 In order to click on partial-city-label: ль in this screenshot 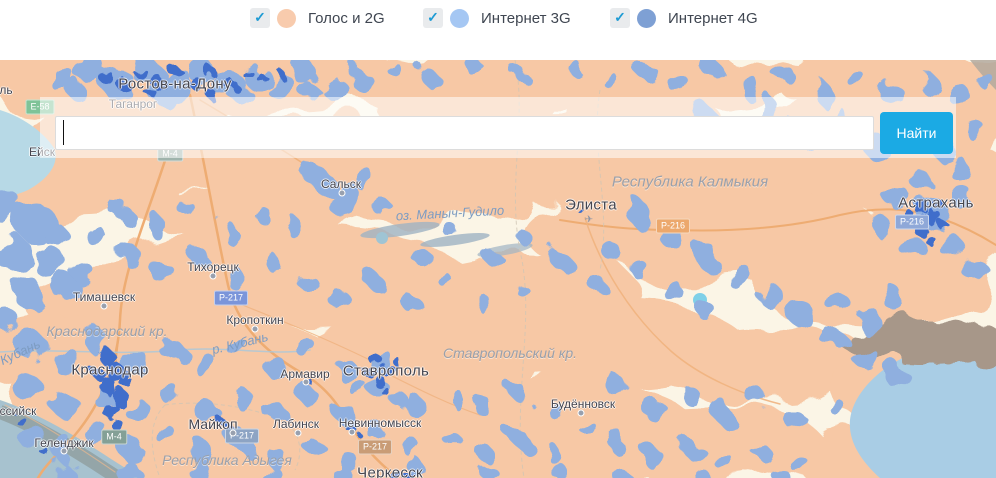, I will do `click(6, 90)`.